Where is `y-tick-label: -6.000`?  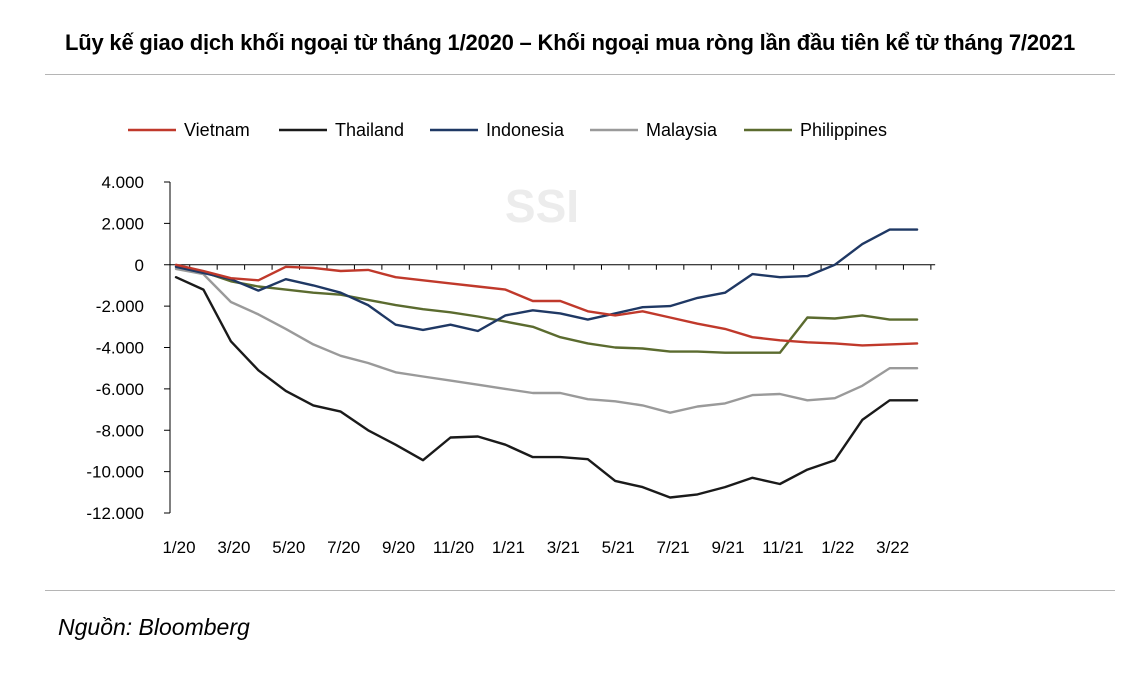 y-tick-label: -6.000 is located at coordinates (120, 389).